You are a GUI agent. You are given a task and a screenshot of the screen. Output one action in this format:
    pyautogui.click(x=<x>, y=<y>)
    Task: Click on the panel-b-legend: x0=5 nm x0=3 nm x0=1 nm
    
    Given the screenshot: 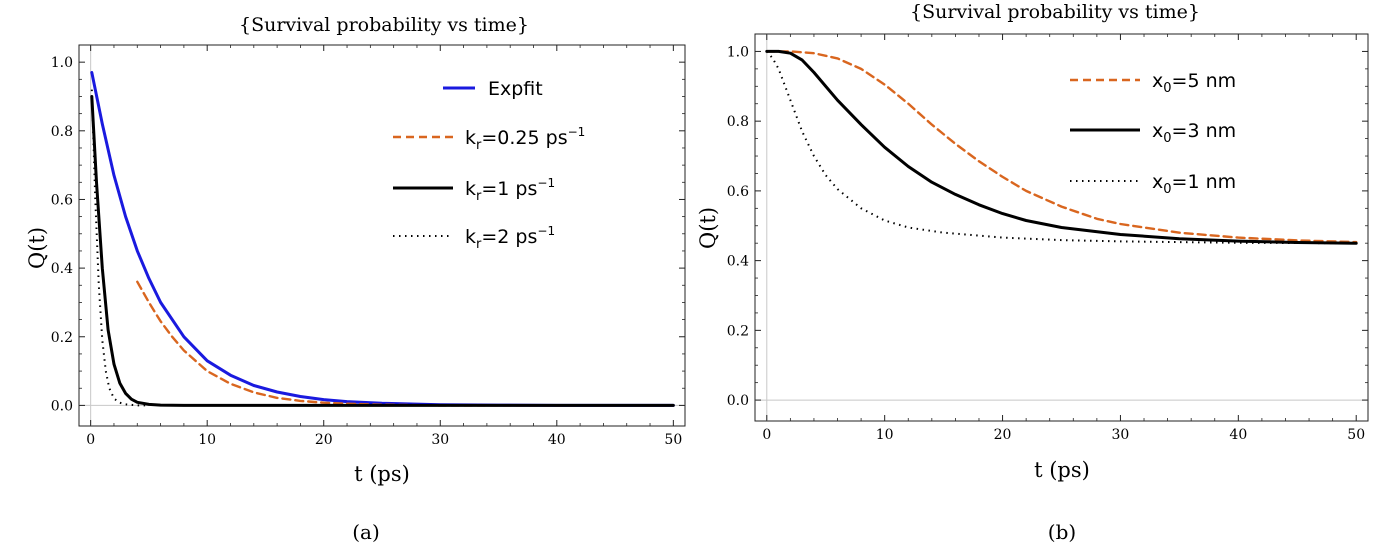 What is the action you would take?
    pyautogui.click(x=1153, y=133)
    